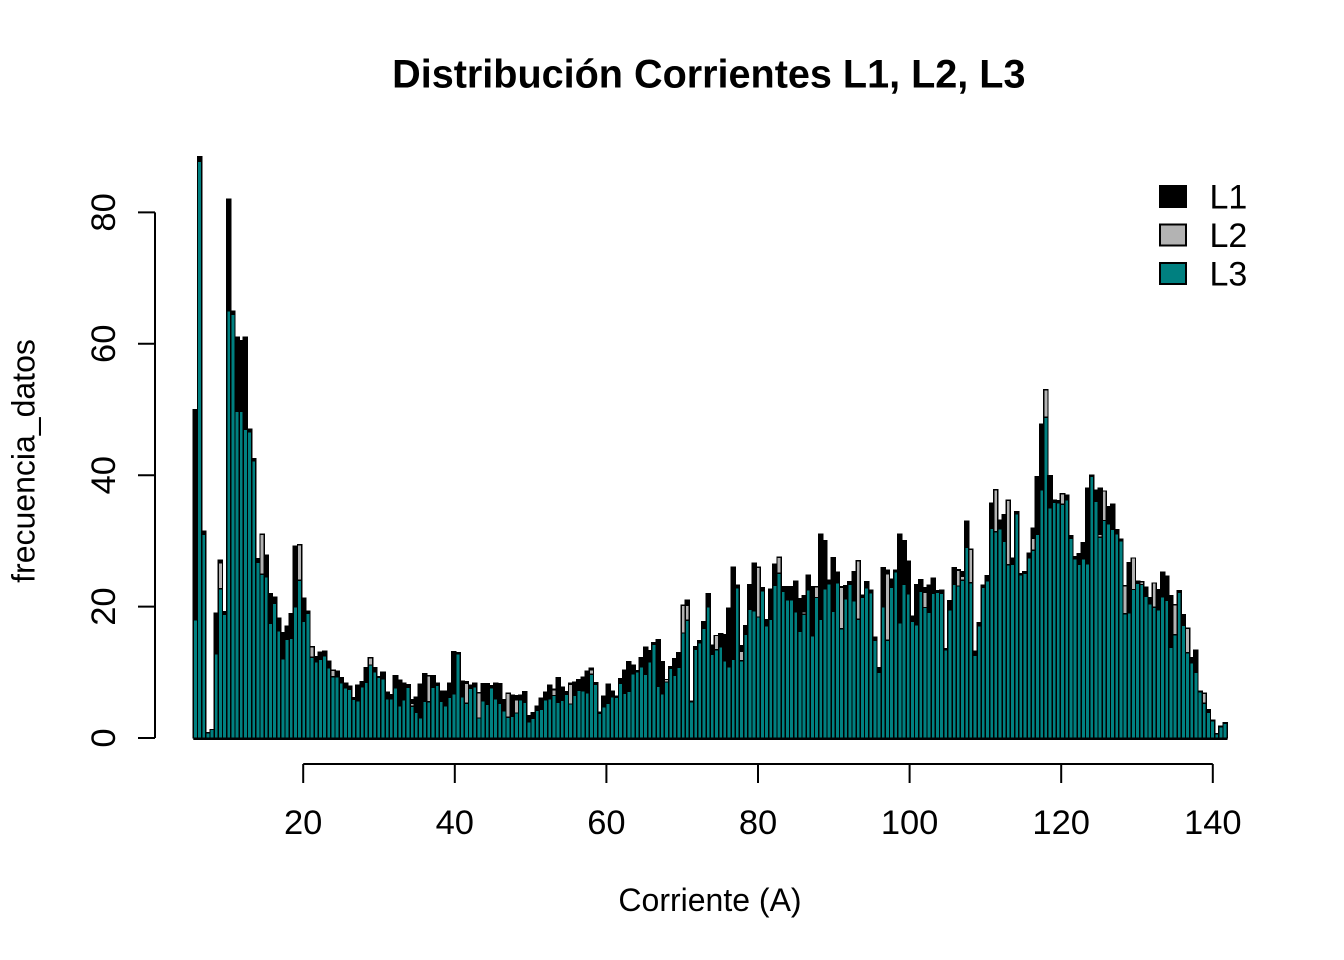  I want to click on svg-text: L2, so click(1229, 236).